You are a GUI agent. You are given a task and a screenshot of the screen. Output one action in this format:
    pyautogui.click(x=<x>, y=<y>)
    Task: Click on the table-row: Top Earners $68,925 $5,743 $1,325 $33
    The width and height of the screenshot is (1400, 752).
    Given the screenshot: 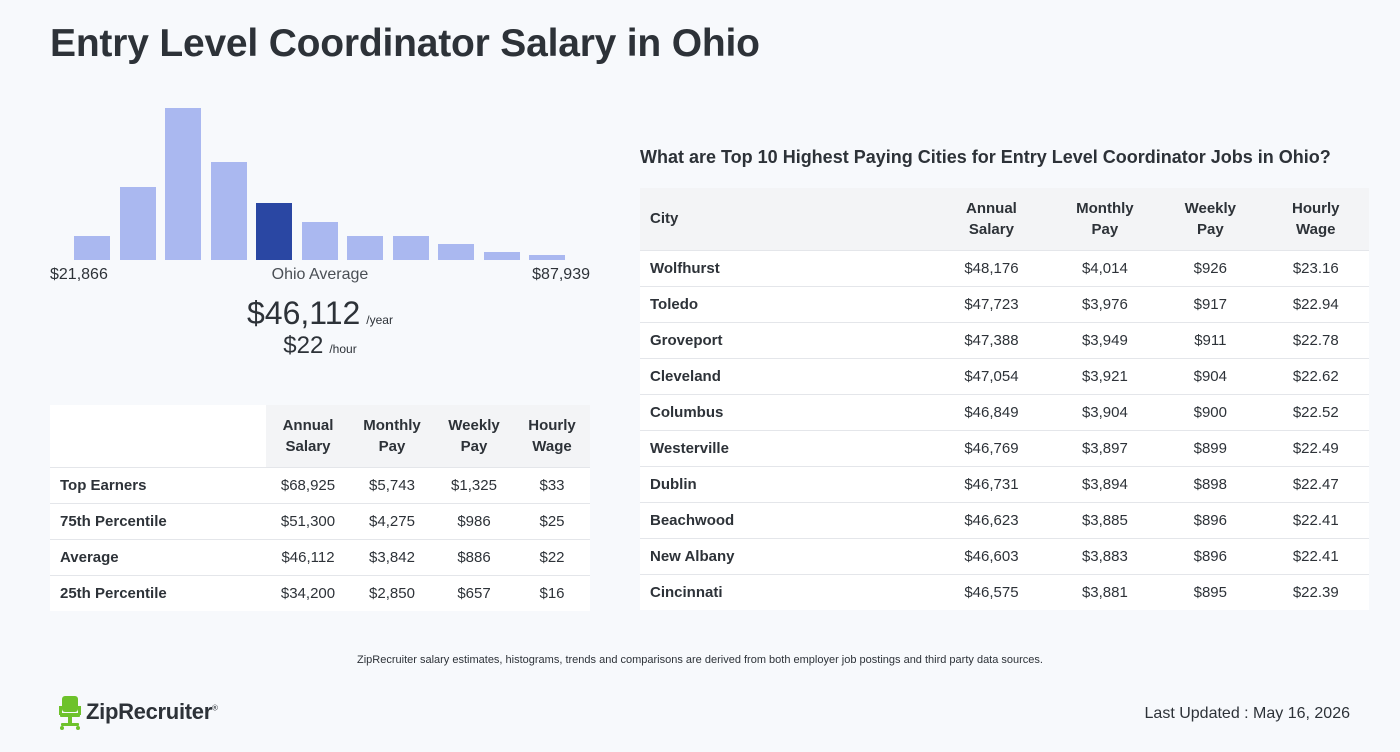 What is the action you would take?
    pyautogui.click(x=320, y=484)
    